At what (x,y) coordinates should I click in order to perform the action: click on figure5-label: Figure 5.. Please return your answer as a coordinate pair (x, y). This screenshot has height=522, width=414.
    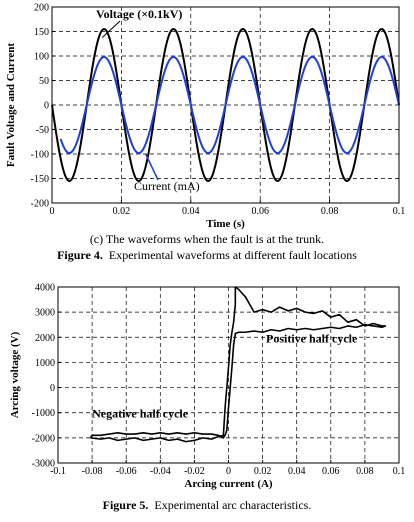
    Looking at the image, I should click on (126, 505).